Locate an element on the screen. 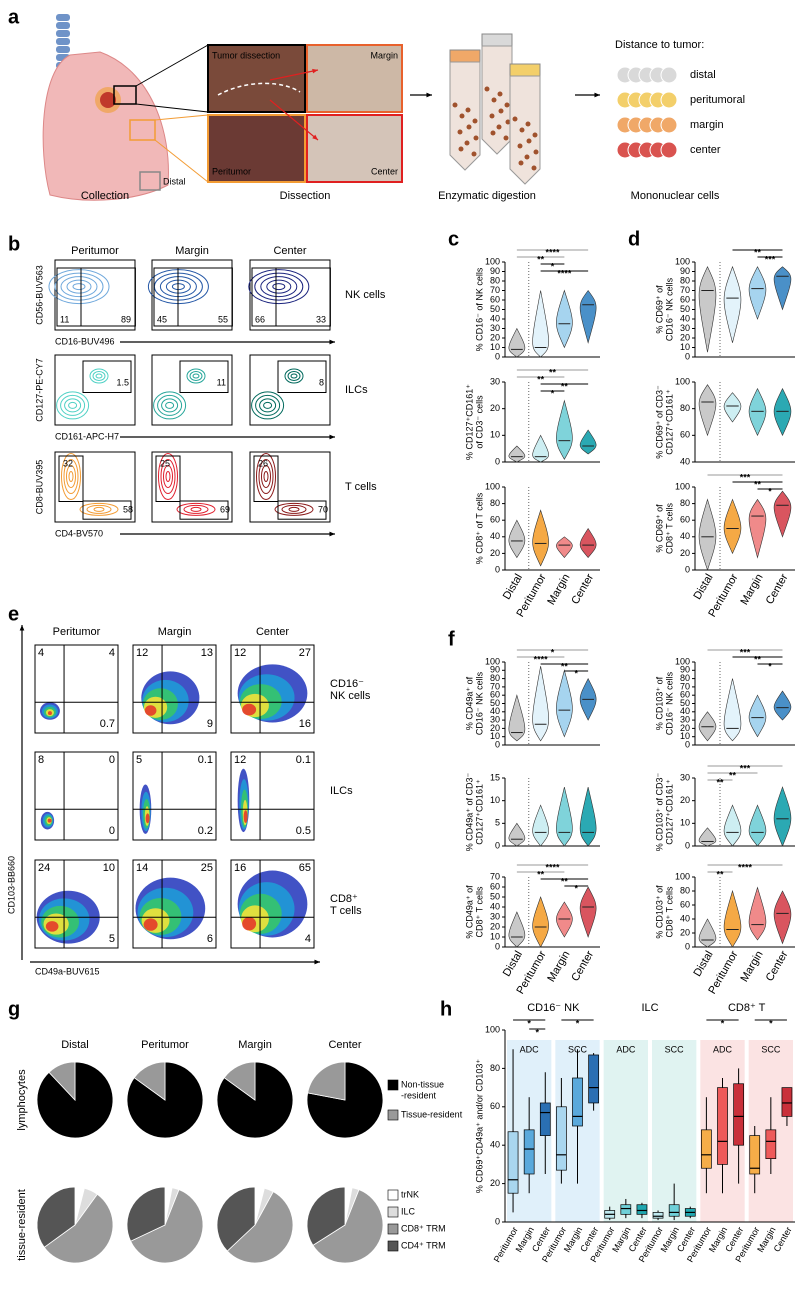 The height and width of the screenshot is (1305, 800). tube-cap is located at coordinates (465, 56).